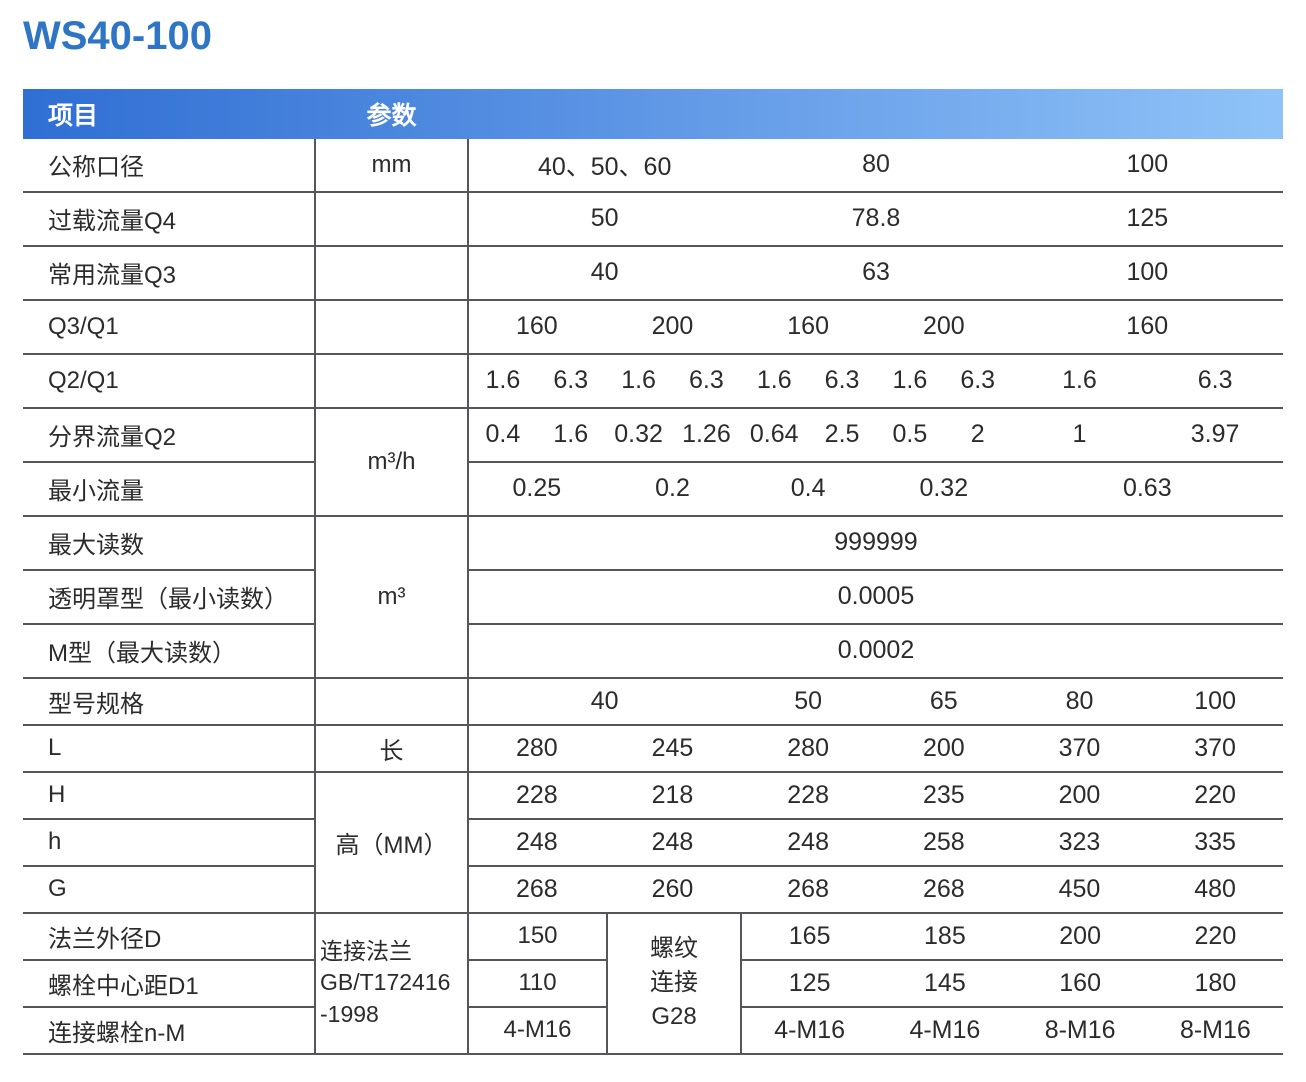  What do you see at coordinates (1079, 747) in the screenshot?
I see `value-cell: 370` at bounding box center [1079, 747].